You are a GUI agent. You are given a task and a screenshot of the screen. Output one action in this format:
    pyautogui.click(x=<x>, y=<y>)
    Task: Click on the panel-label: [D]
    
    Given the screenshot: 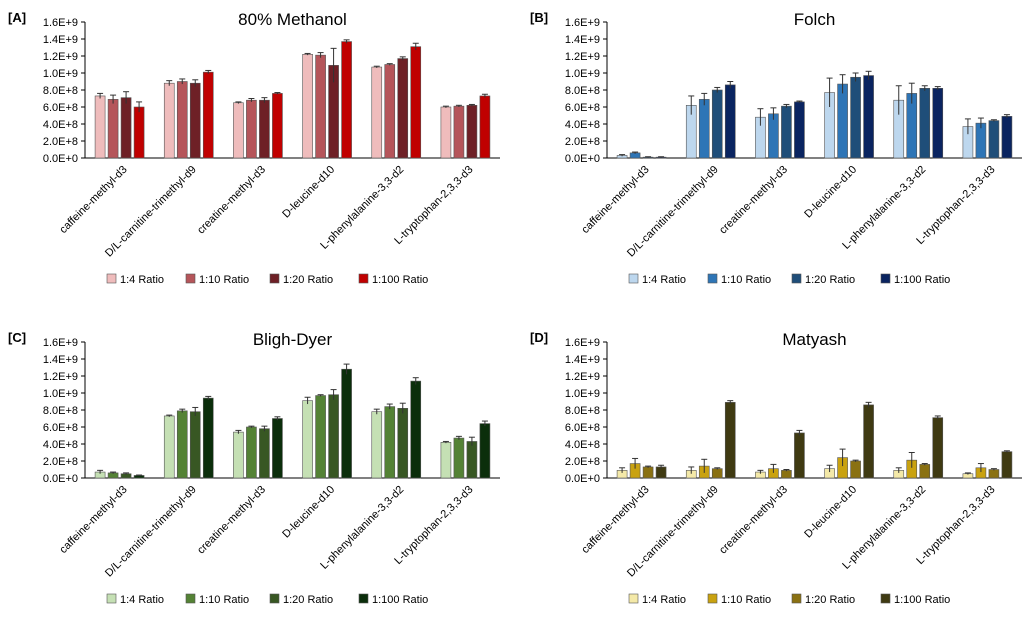 What is the action you would take?
    pyautogui.click(x=539, y=337)
    